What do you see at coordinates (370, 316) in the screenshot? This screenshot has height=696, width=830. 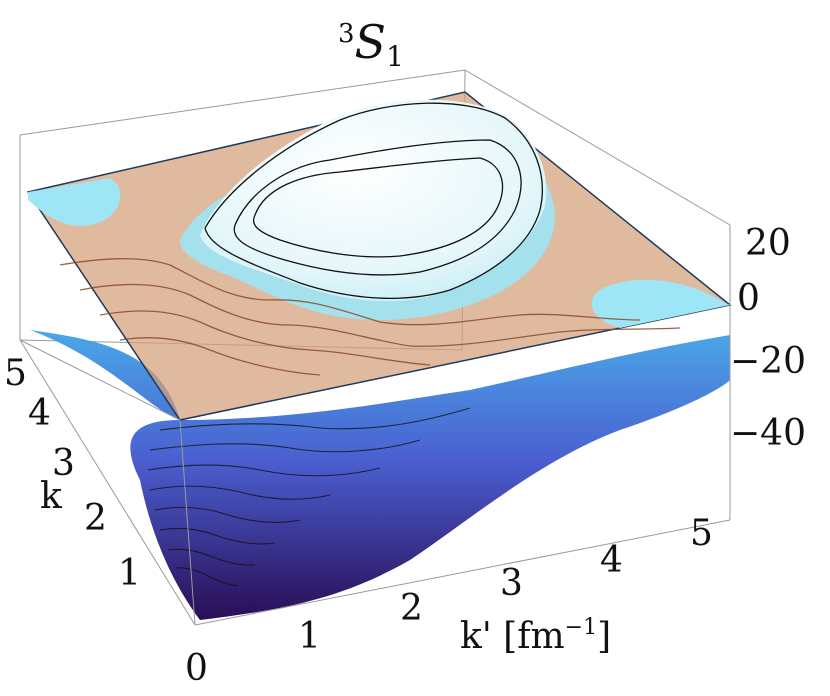 I see `plane-contours` at bounding box center [370, 316].